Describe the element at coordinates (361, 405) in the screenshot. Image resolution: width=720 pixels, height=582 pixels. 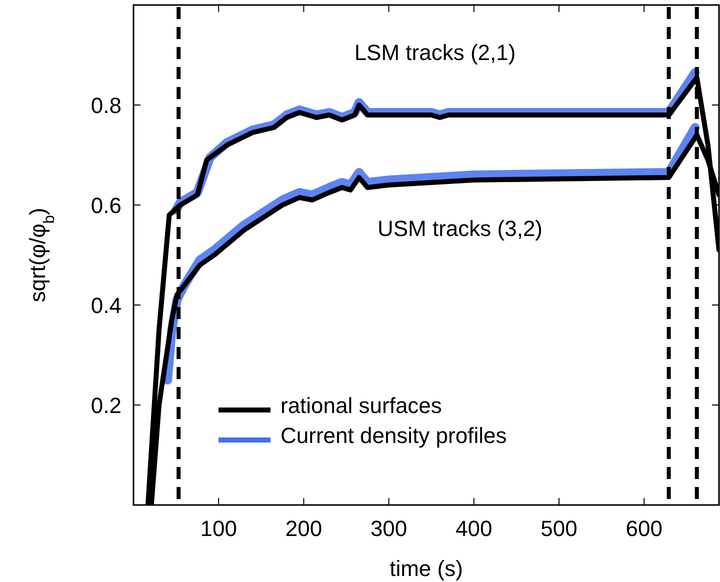
I see `legend-label: rational surfaces` at that location.